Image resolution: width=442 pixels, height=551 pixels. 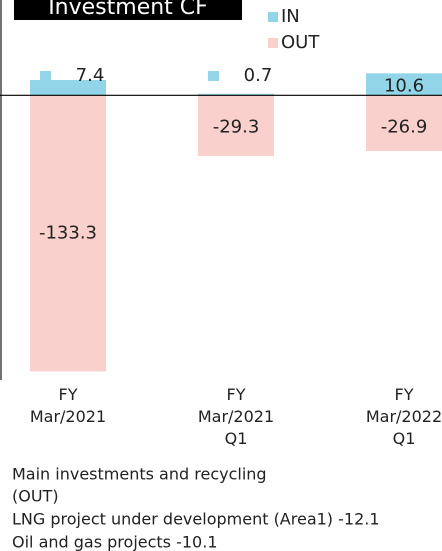 I want to click on value-label: -29.3, so click(x=236, y=126).